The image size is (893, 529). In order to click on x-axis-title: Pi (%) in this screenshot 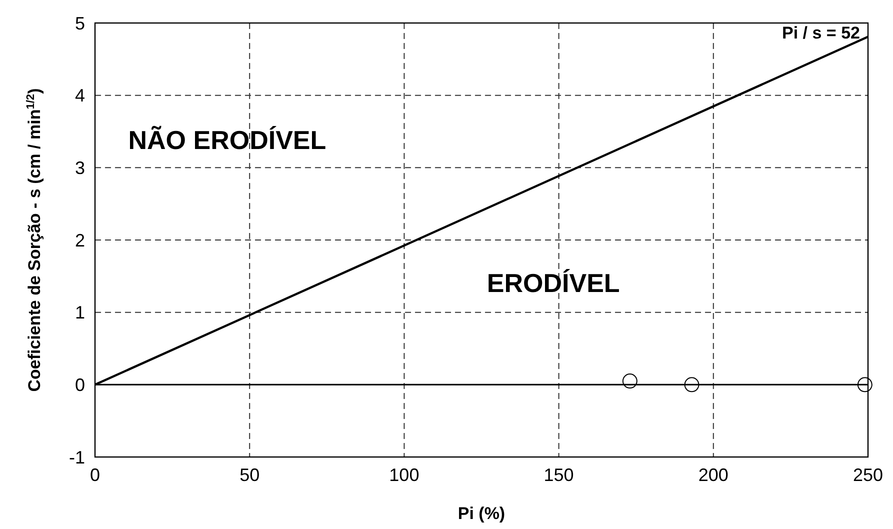, I will do `click(482, 513)`.